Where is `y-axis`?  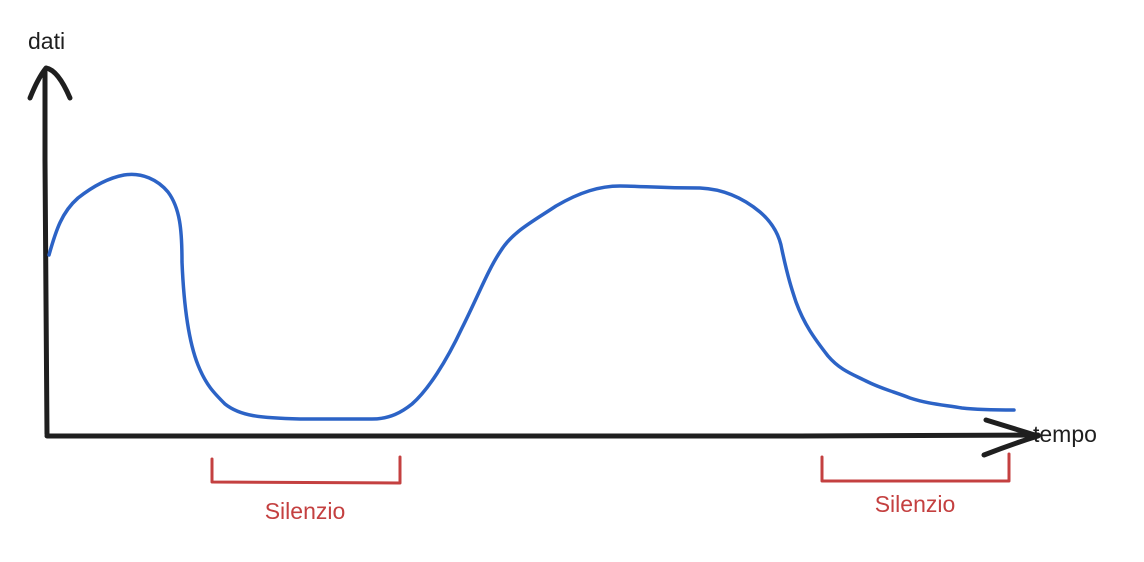 y-axis is located at coordinates (46, 253).